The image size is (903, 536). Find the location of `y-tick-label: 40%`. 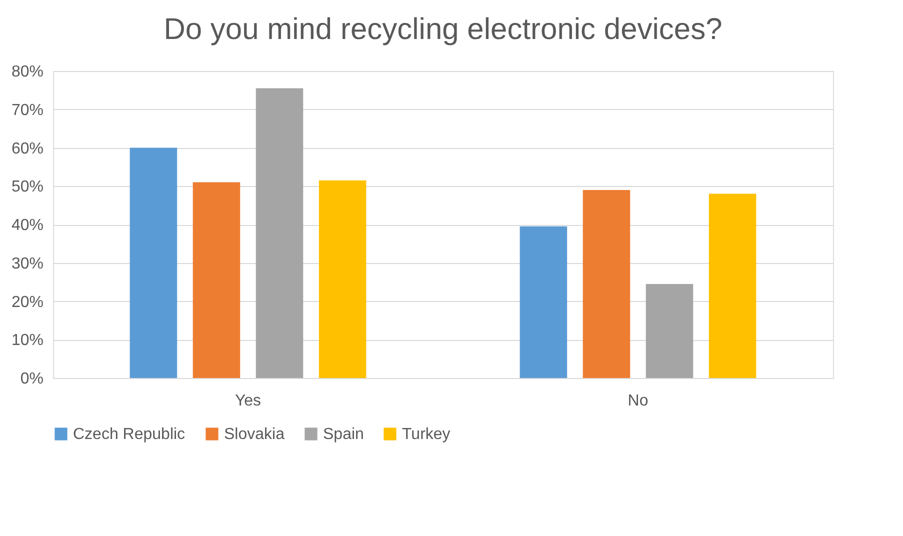

y-tick-label: 40% is located at coordinates (27, 225).